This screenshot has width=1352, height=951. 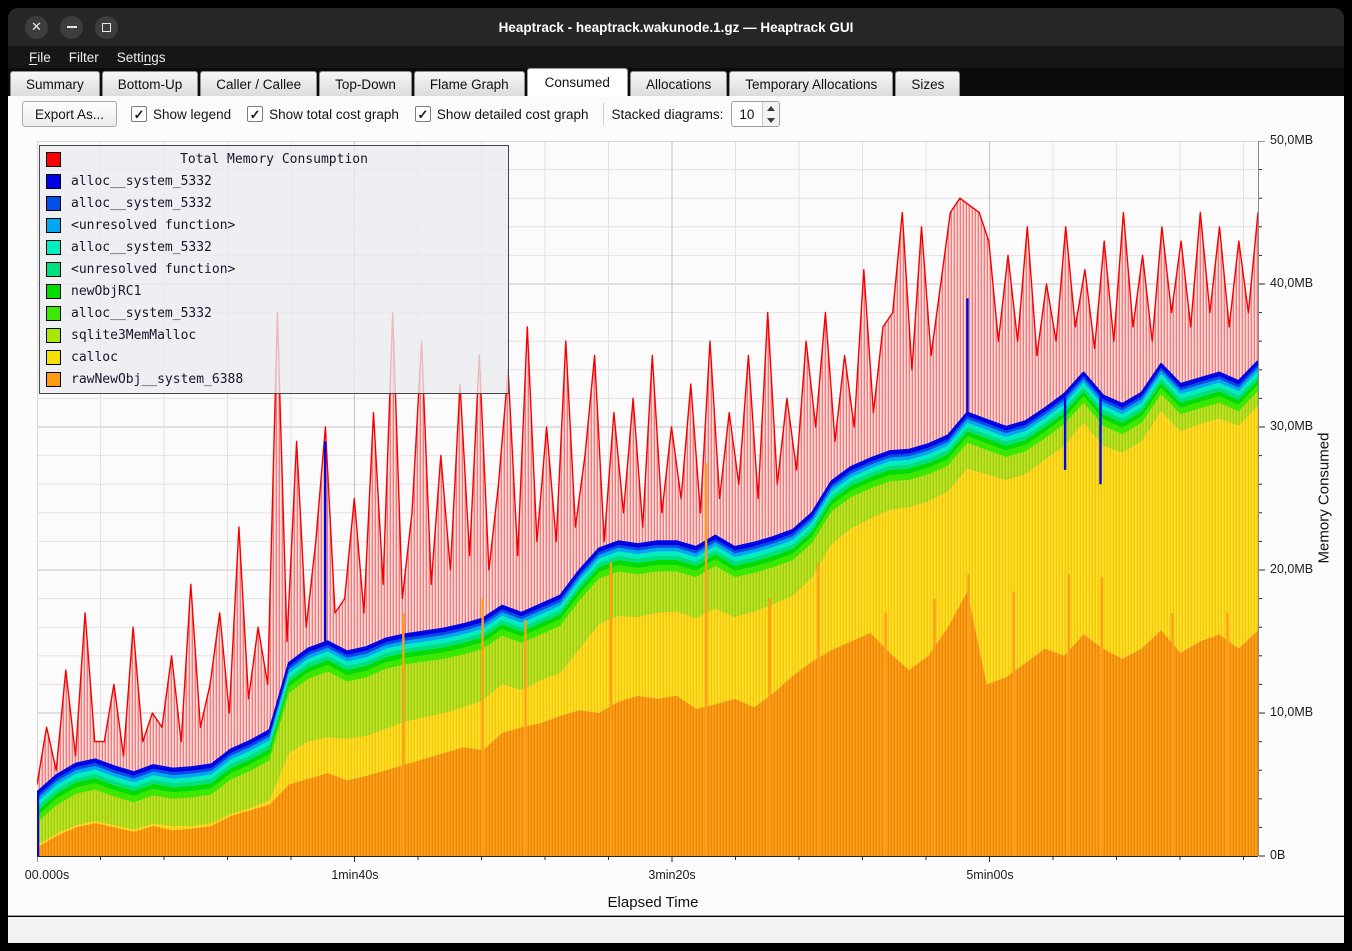 I want to click on tab-bottom-up: Bottom-Up, so click(x=150, y=83).